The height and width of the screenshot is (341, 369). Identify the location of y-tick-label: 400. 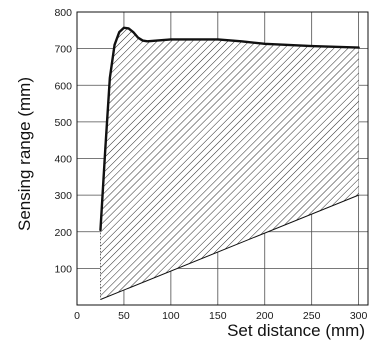
(63, 160).